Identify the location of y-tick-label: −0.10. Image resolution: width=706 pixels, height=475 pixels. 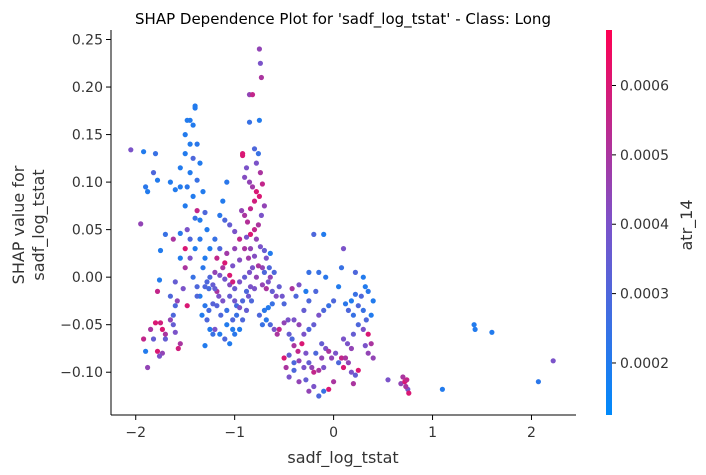
(81, 373).